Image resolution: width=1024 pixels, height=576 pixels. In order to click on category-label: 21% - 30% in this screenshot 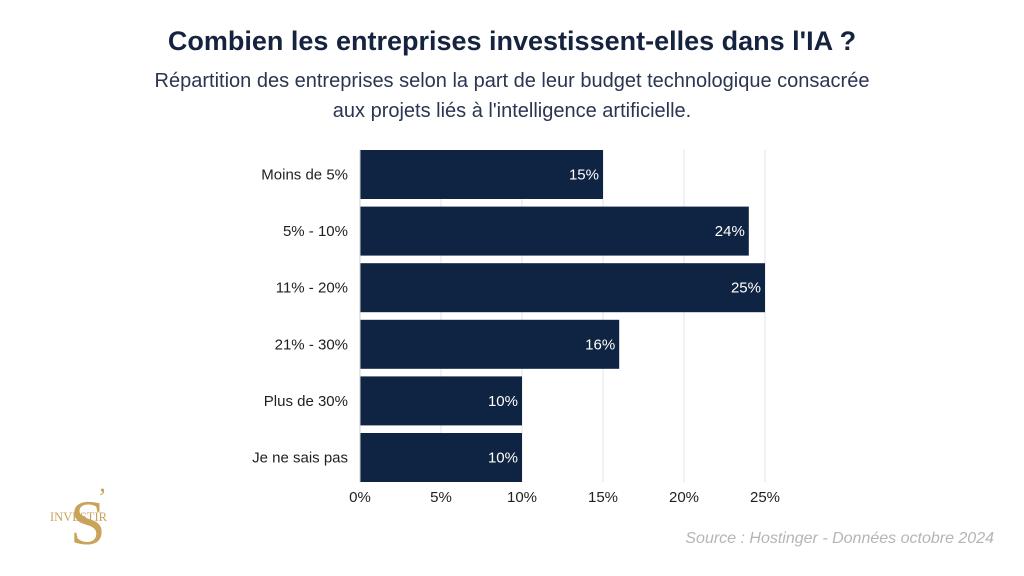, I will do `click(311, 344)`.